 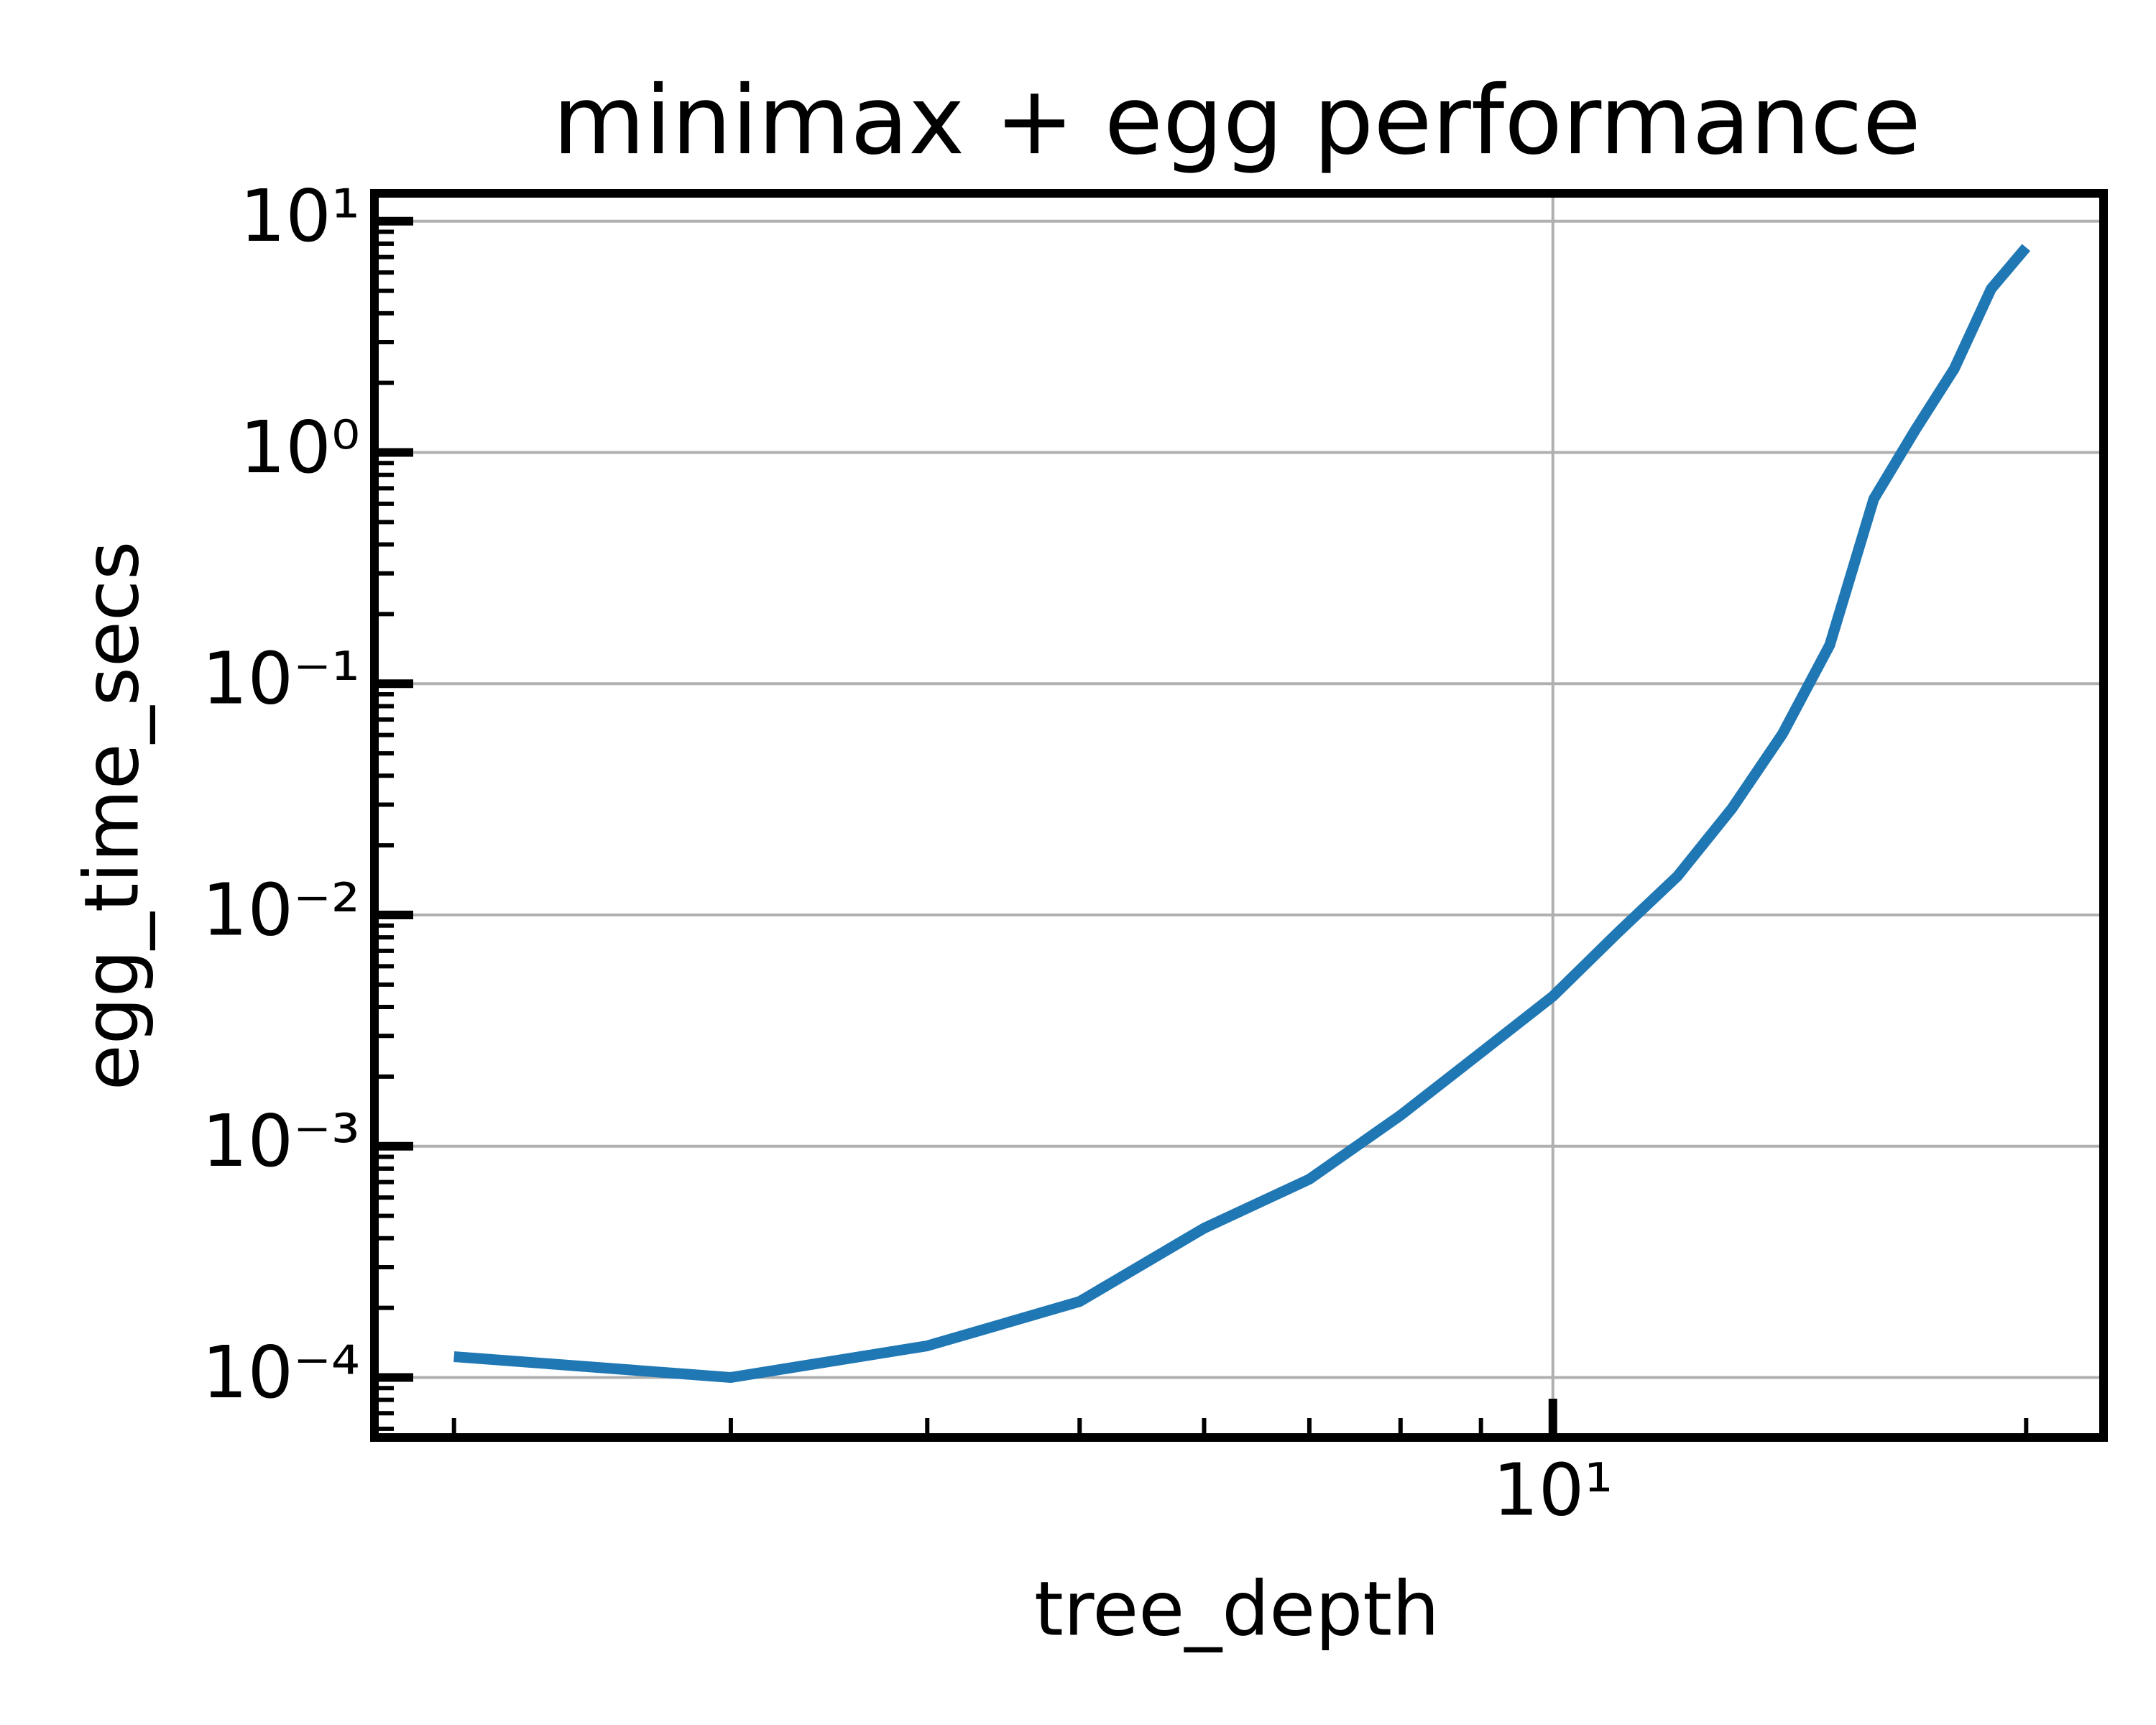 I want to click on chart-title: minimax + egg performance, so click(x=1237, y=120).